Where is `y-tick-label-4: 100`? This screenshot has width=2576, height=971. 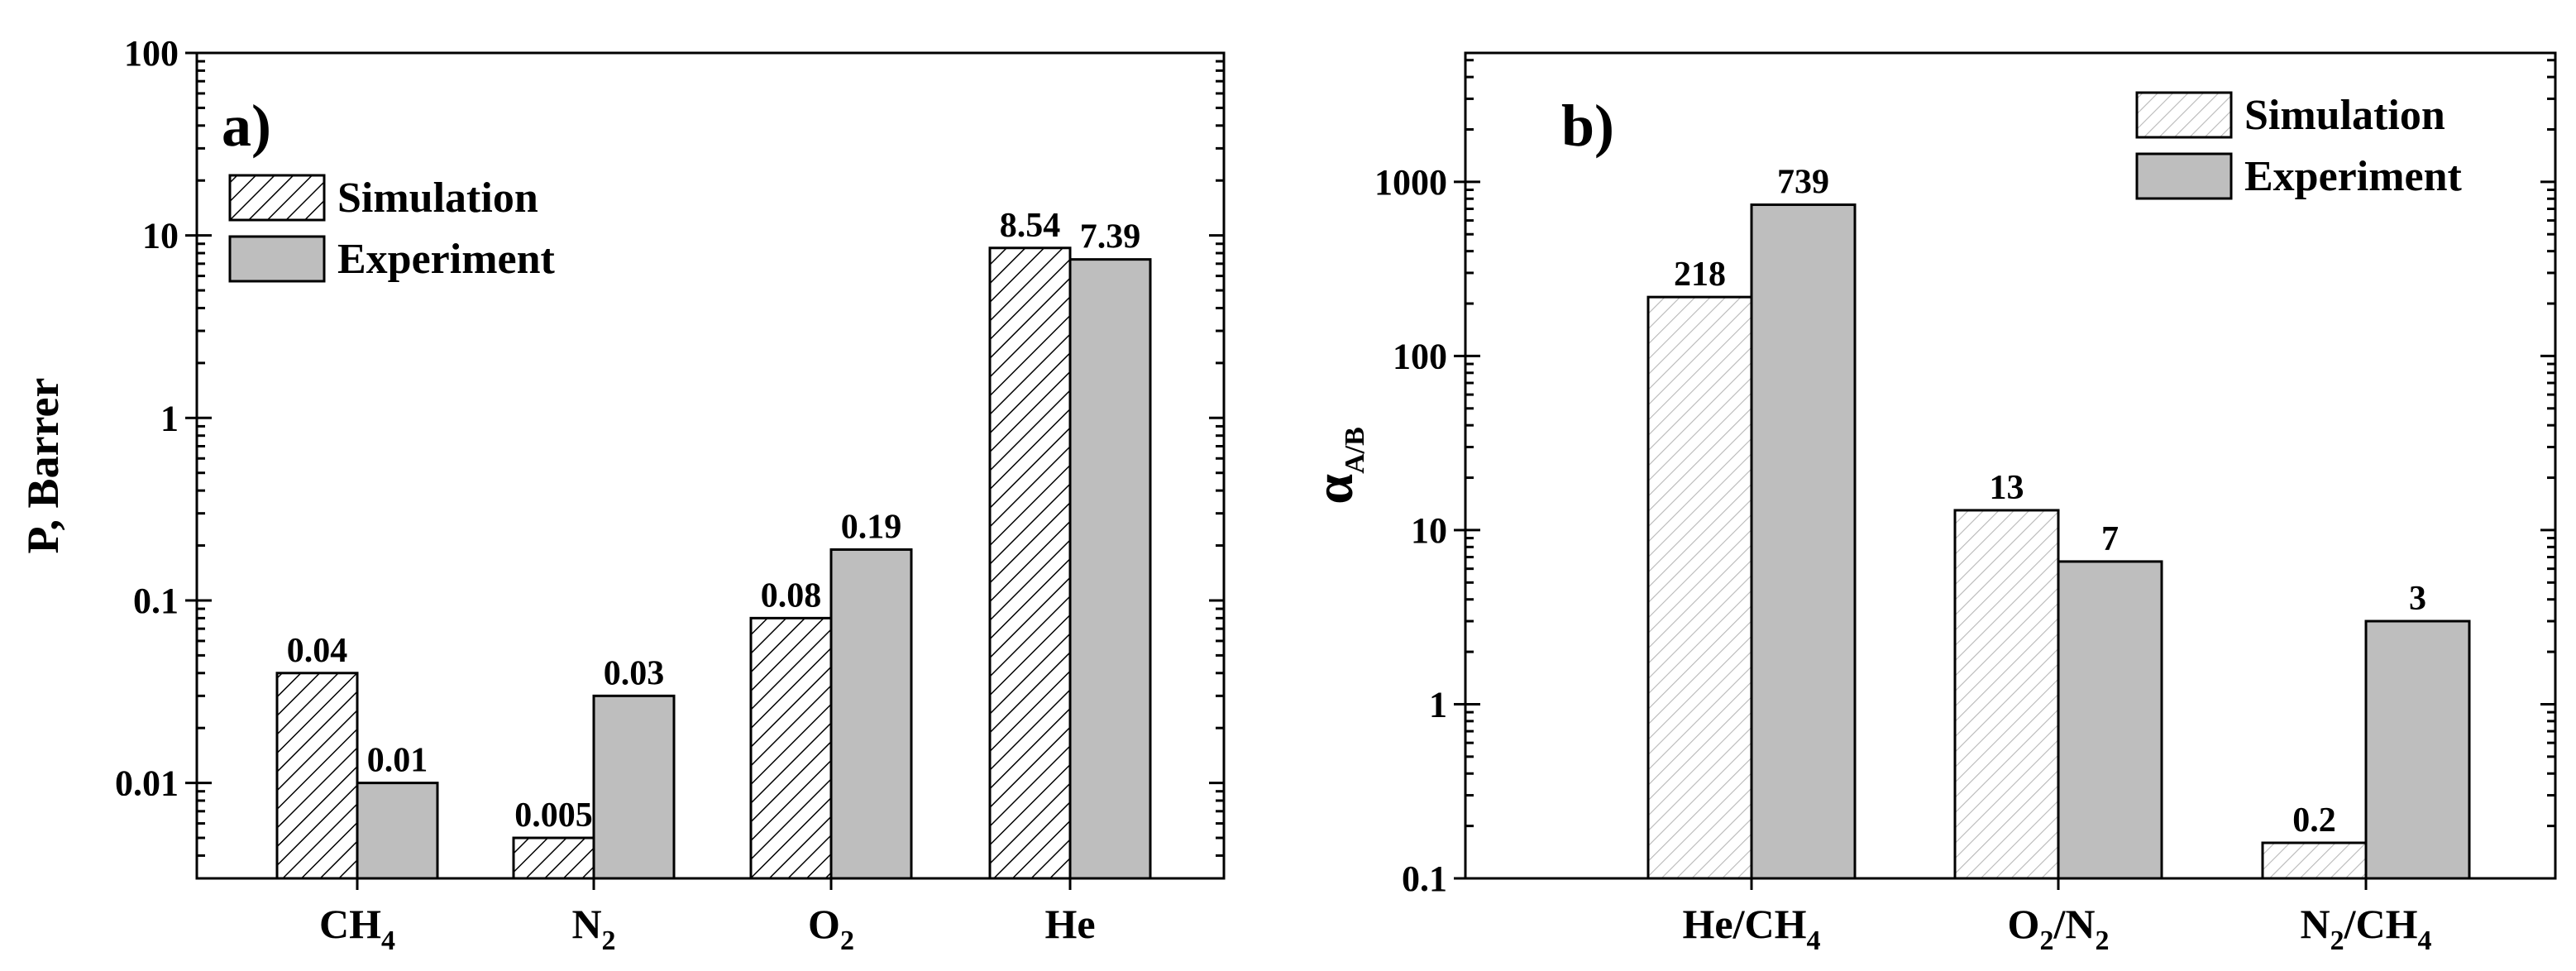 y-tick-label-4: 100 is located at coordinates (151, 53).